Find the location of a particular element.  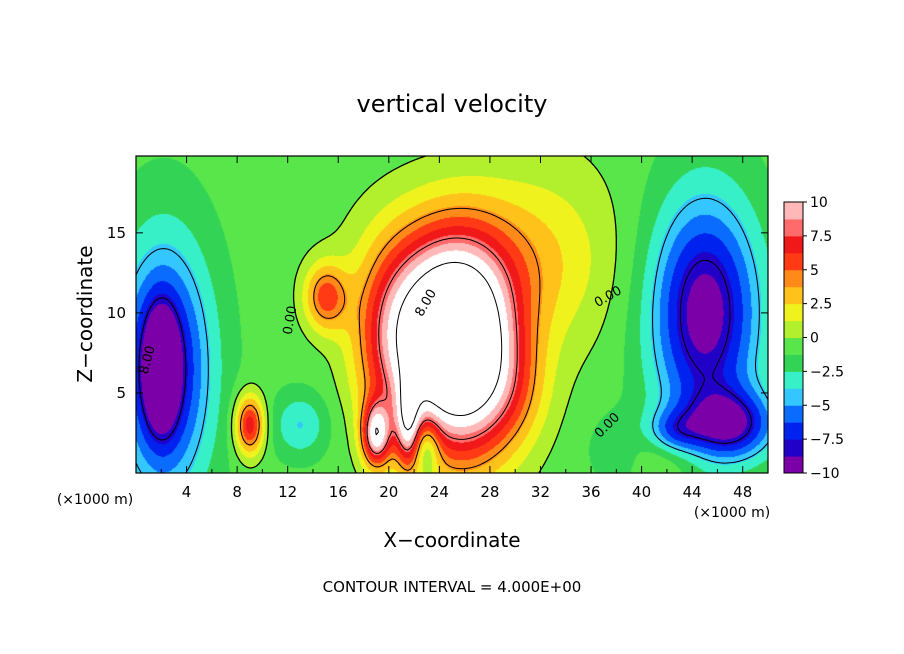

chart-title: vertical velocity is located at coordinates (452, 104).